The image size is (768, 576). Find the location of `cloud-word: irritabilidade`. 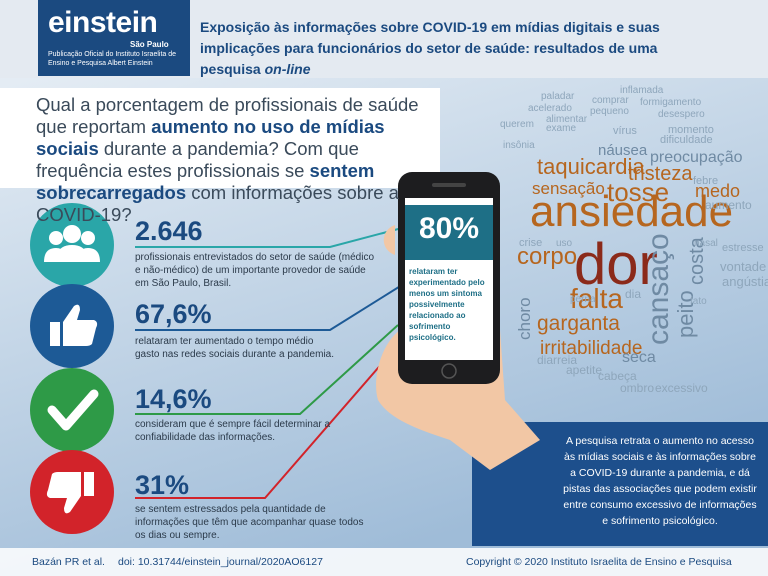

cloud-word: irritabilidade is located at coordinates (591, 348).